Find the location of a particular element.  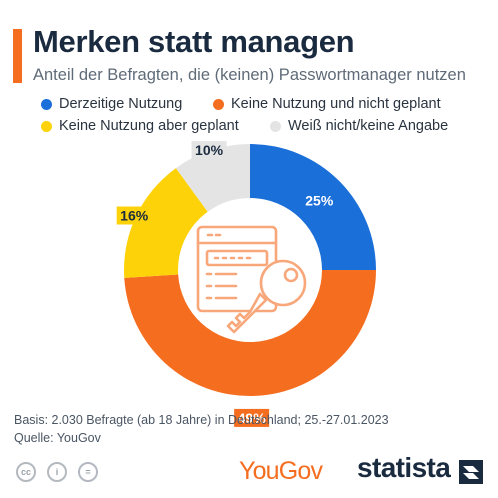

legend-item-no-use-planned: Keine Nutzung aber geplant is located at coordinates (140, 126).